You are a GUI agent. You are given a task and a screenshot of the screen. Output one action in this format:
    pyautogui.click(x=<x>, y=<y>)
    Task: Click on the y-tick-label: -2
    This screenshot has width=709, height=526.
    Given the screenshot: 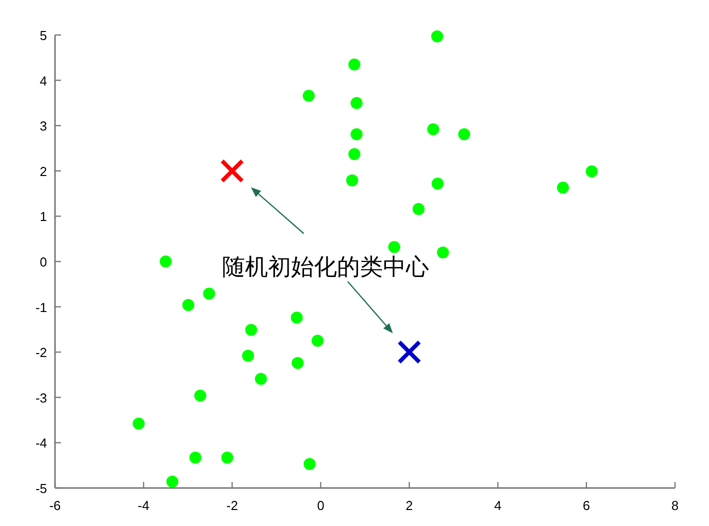 What is the action you would take?
    pyautogui.click(x=41, y=352)
    